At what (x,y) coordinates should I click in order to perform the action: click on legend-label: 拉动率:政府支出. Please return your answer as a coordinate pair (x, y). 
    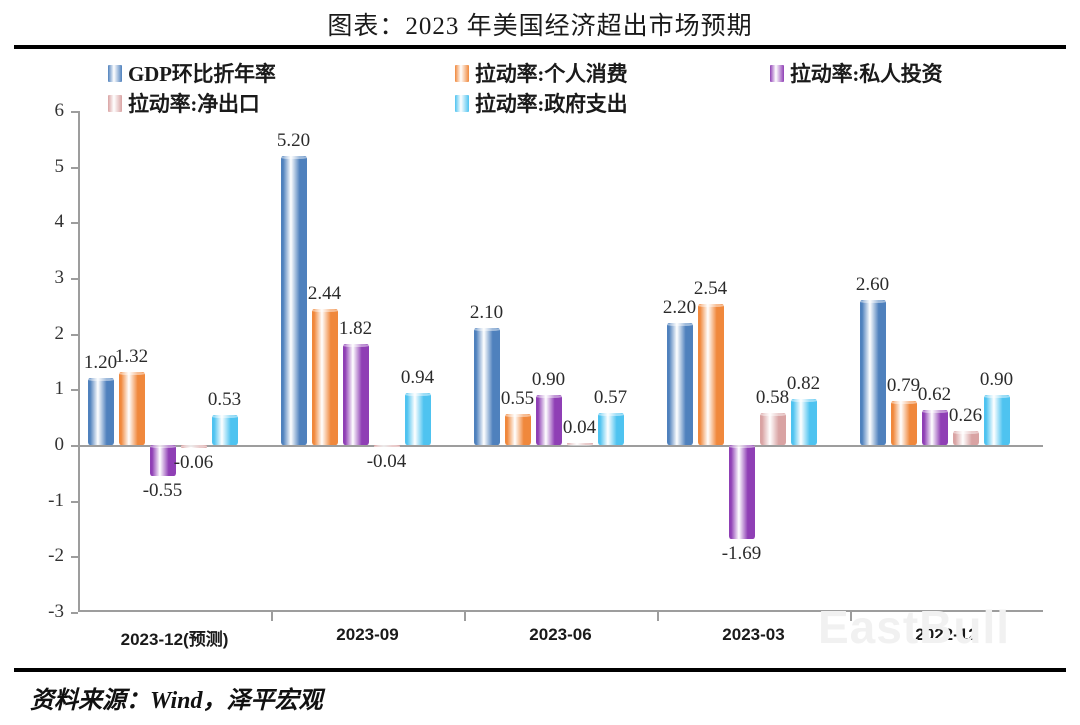
    Looking at the image, I should click on (551, 104).